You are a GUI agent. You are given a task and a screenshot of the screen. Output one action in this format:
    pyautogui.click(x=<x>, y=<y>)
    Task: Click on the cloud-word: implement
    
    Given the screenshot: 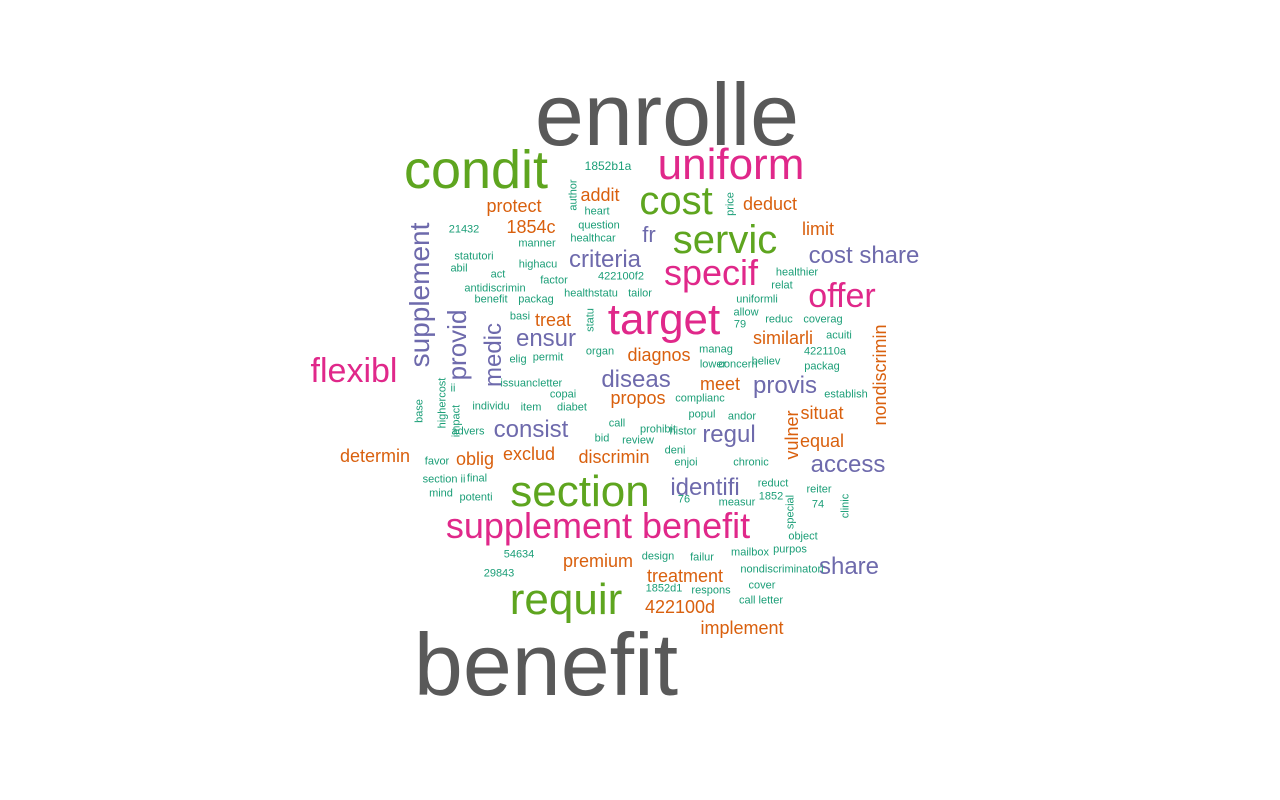 What is the action you would take?
    pyautogui.click(x=742, y=628)
    